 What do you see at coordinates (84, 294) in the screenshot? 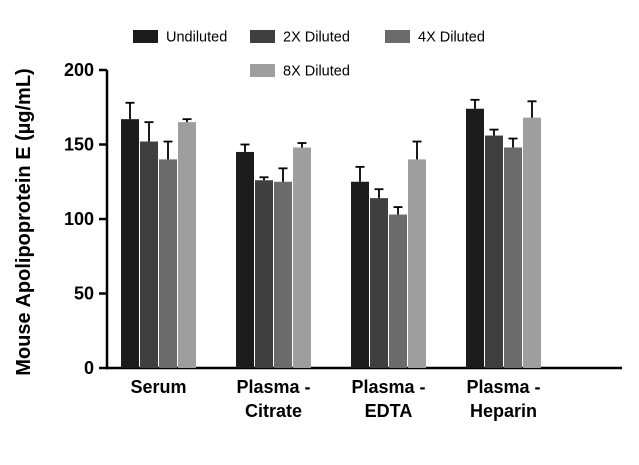
I see `y-tick-label: 50` at bounding box center [84, 294].